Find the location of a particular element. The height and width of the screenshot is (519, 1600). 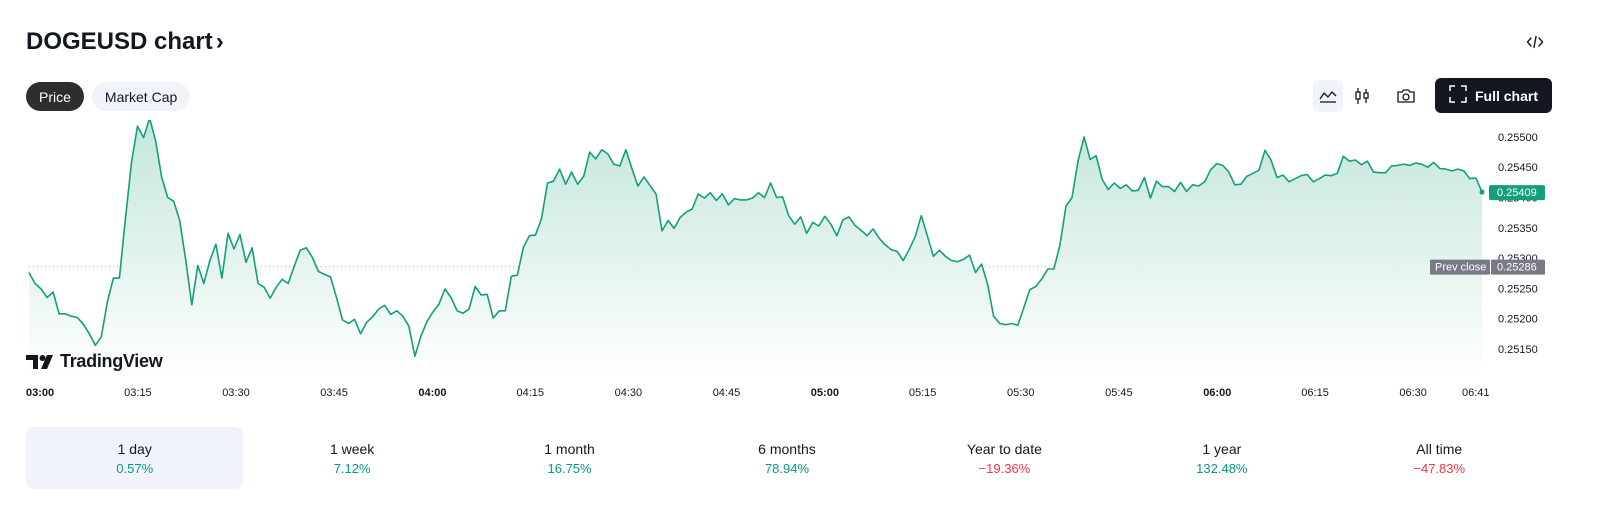

y-tick-label: 0.25350 is located at coordinates (1518, 229).